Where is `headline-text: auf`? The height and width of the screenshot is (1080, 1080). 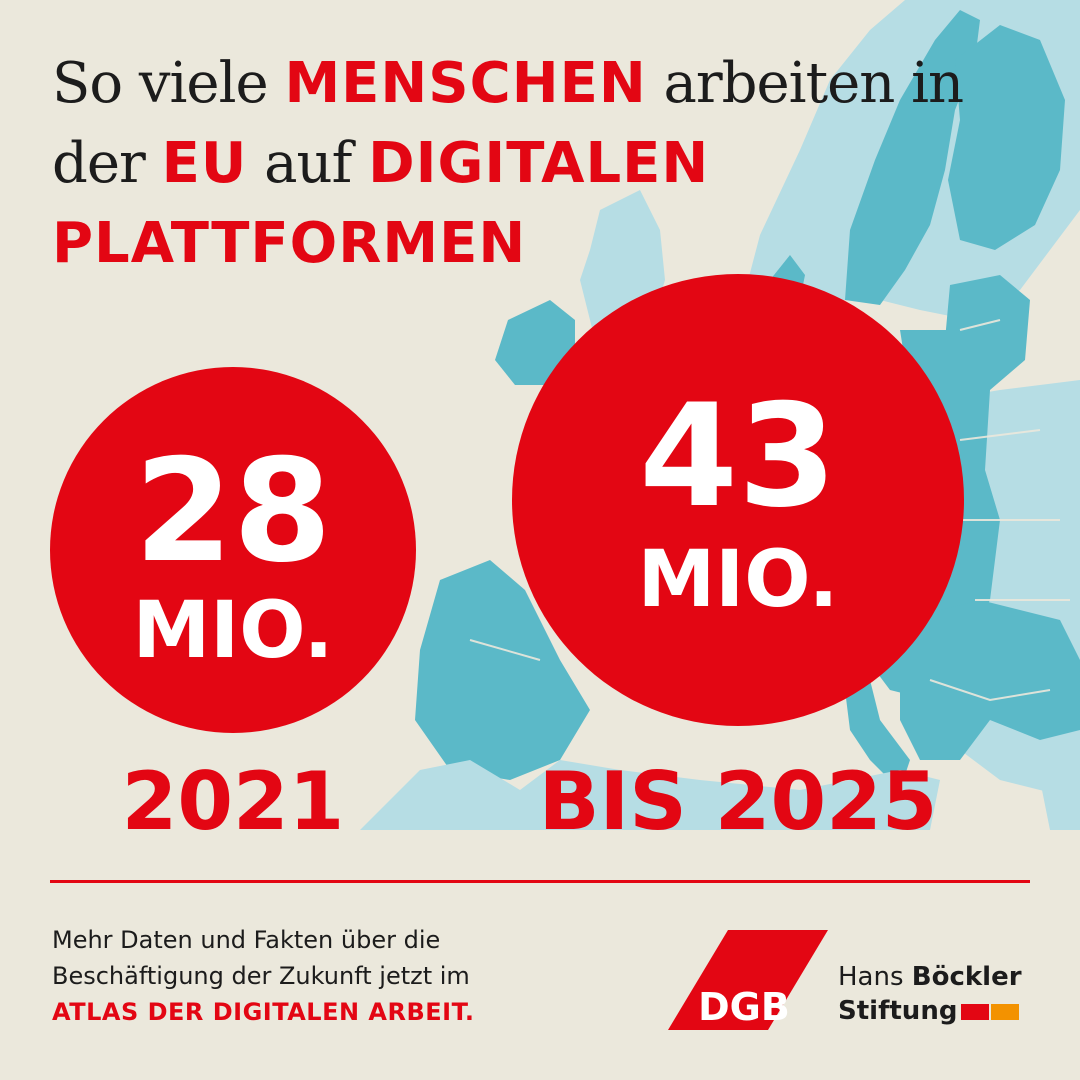
headline-text: auf is located at coordinates (308, 163).